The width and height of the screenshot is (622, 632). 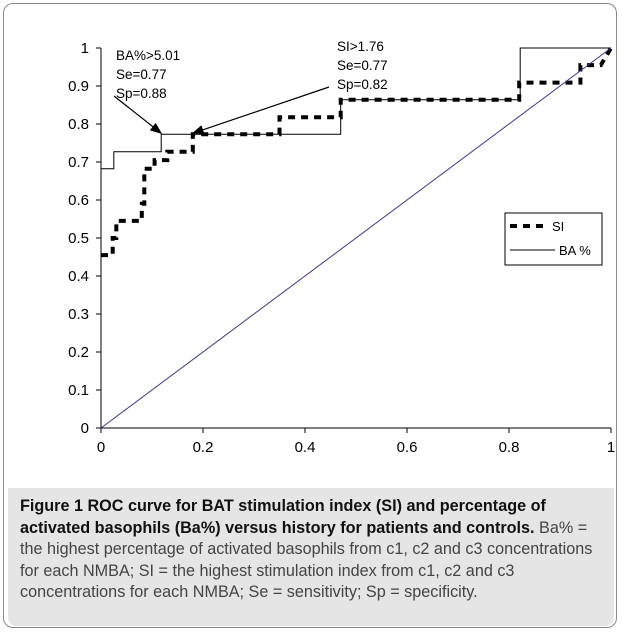 What do you see at coordinates (78, 390) in the screenshot?
I see `y-tick-label: 0.1` at bounding box center [78, 390].